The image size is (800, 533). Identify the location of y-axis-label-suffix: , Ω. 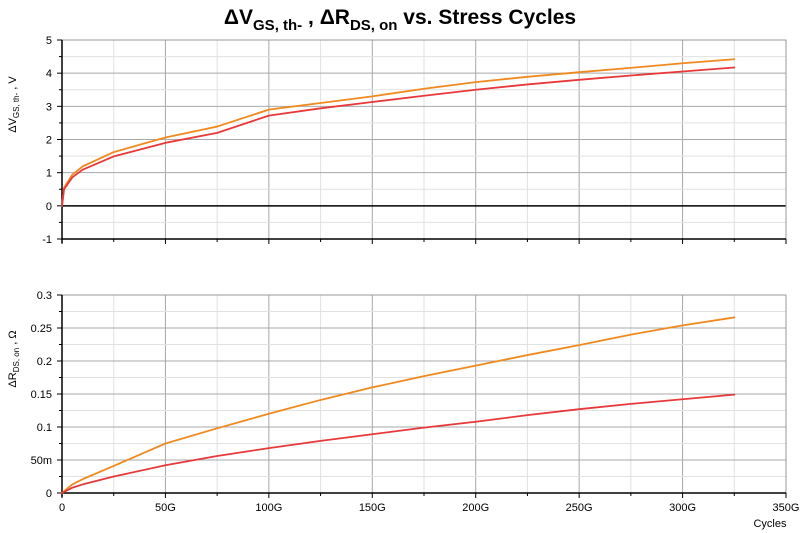
(13, 338).